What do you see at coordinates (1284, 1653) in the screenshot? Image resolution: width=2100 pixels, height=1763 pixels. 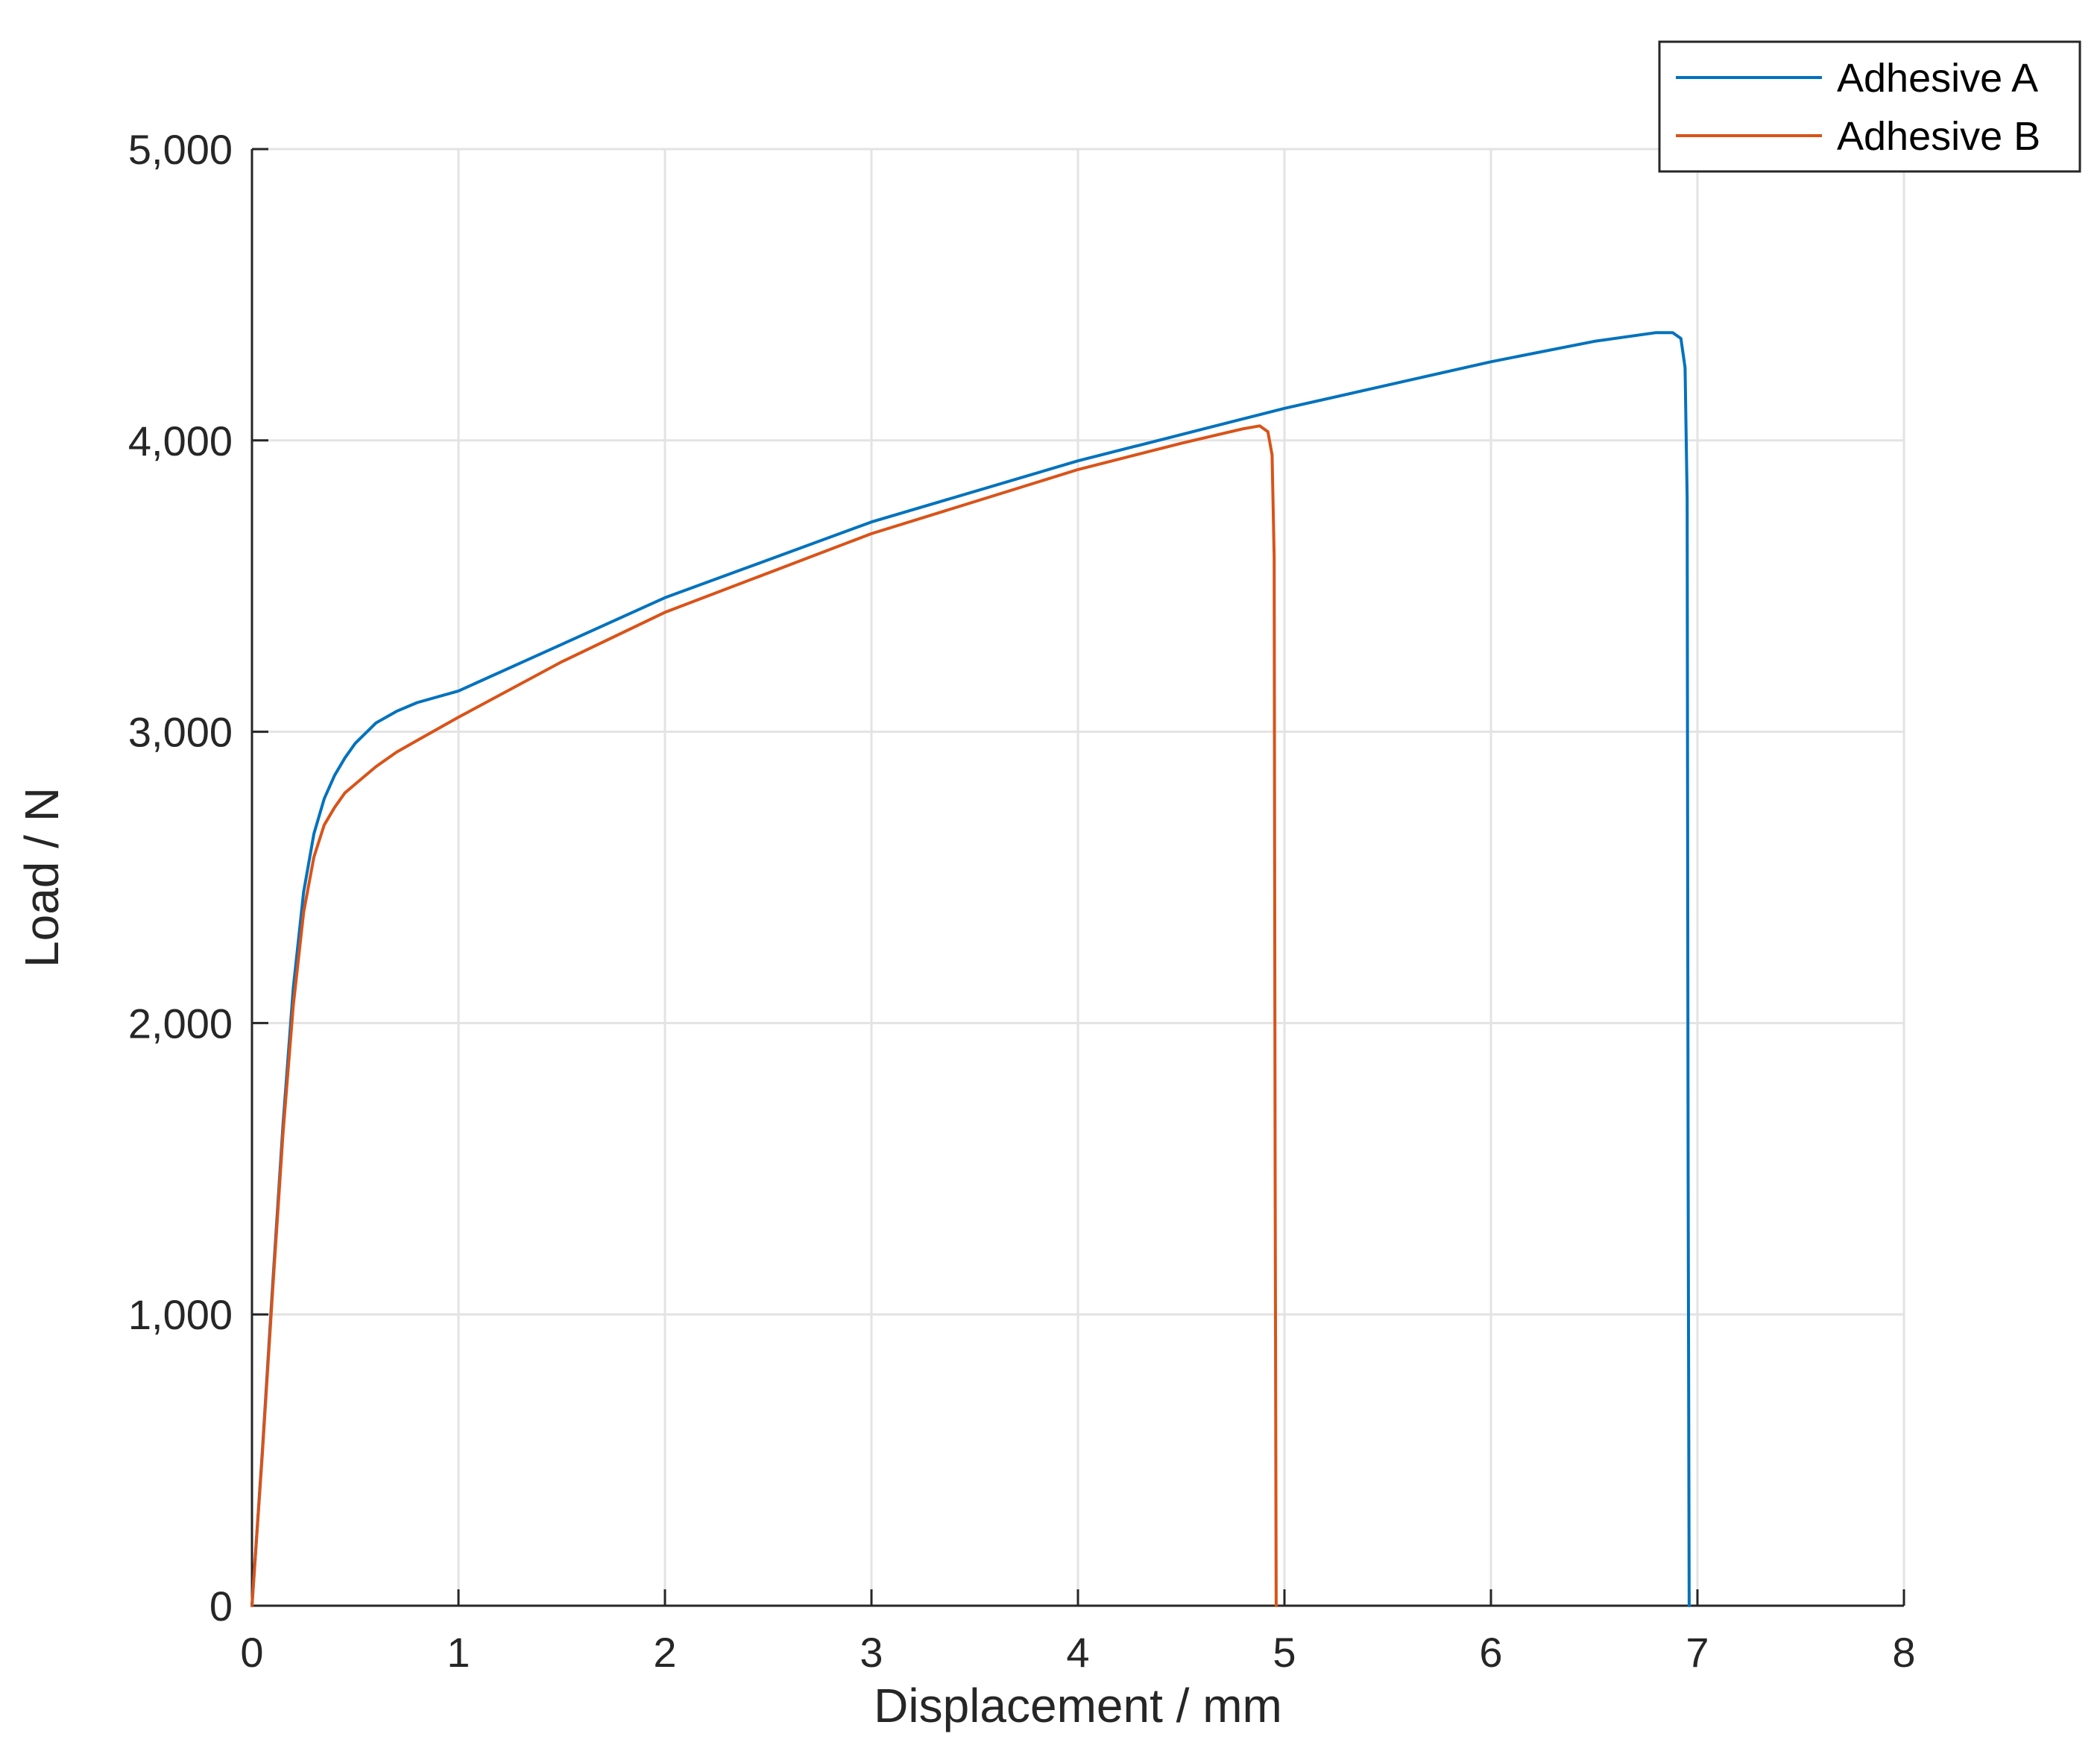 I see `x-tick-label: 5` at bounding box center [1284, 1653].